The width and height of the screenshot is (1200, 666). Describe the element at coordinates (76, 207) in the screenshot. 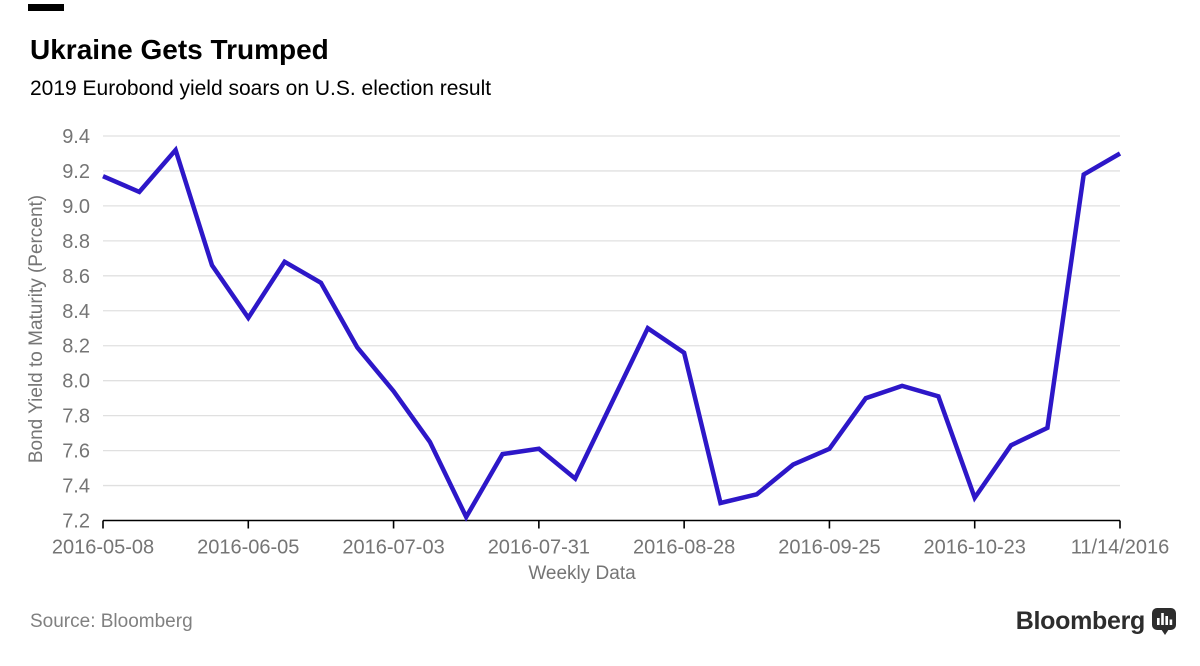

I see `svg-text: 9.0` at that location.